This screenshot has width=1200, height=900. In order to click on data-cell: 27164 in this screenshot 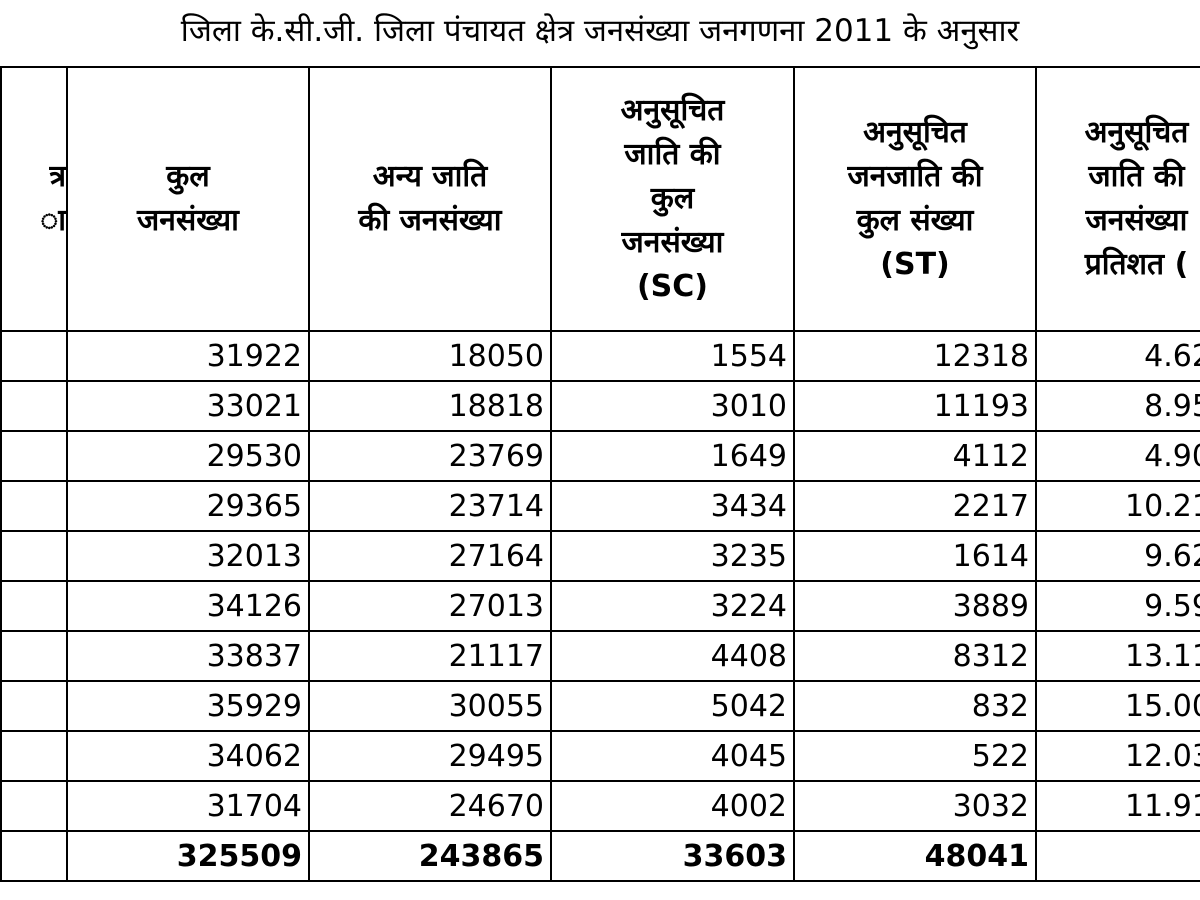, I will do `click(430, 556)`.